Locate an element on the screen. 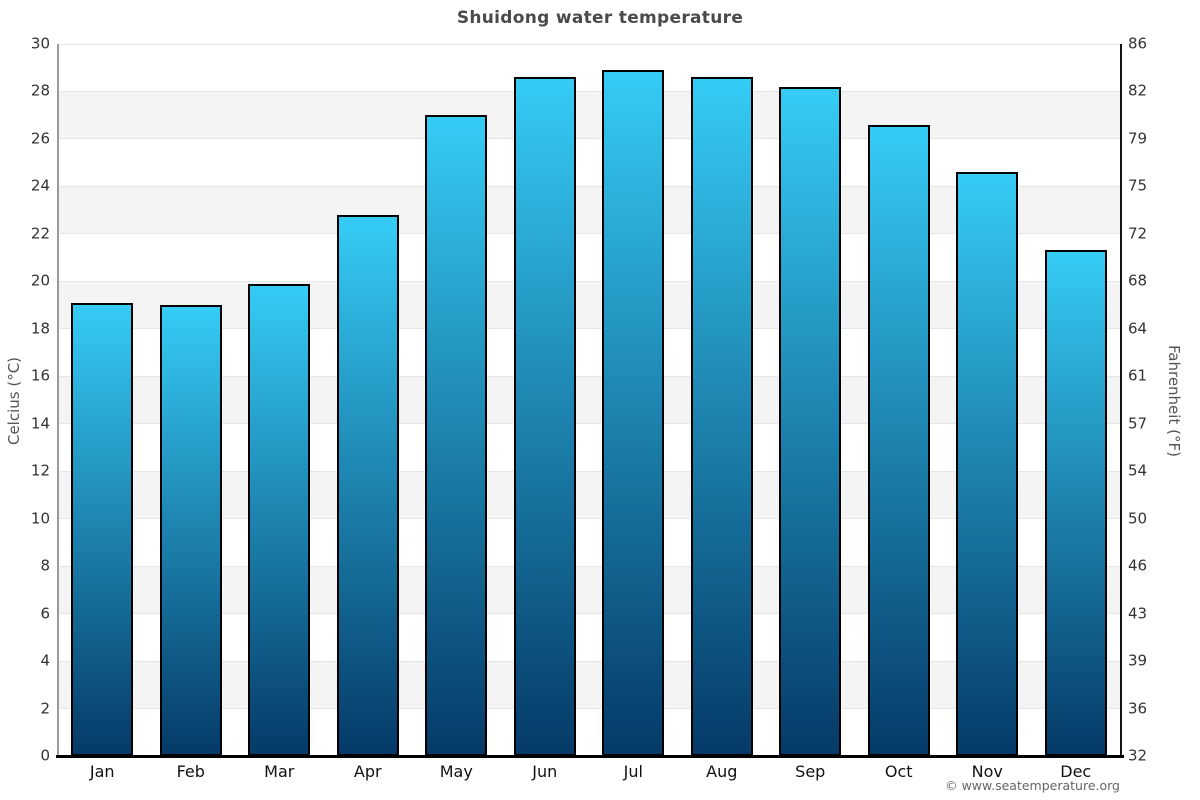  x-tick-label-jun: Jun is located at coordinates (545, 771).